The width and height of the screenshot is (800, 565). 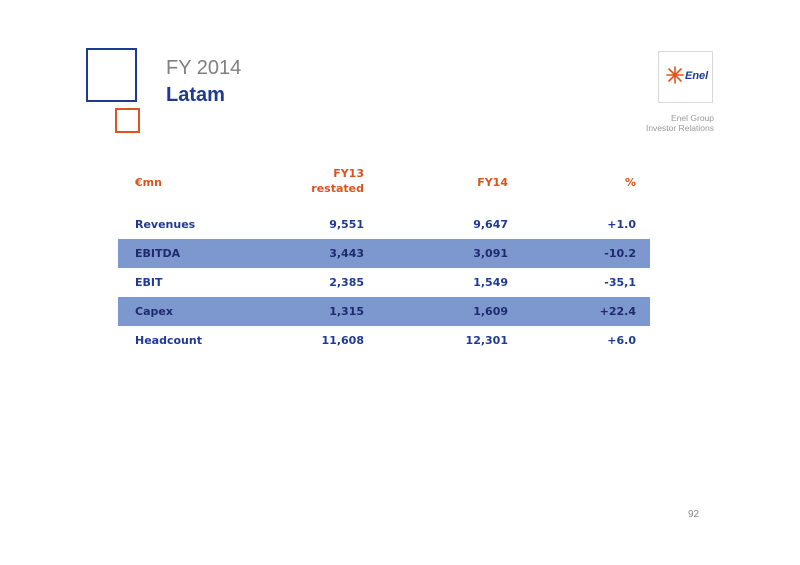 I want to click on row-label: Headcount, so click(x=168, y=340).